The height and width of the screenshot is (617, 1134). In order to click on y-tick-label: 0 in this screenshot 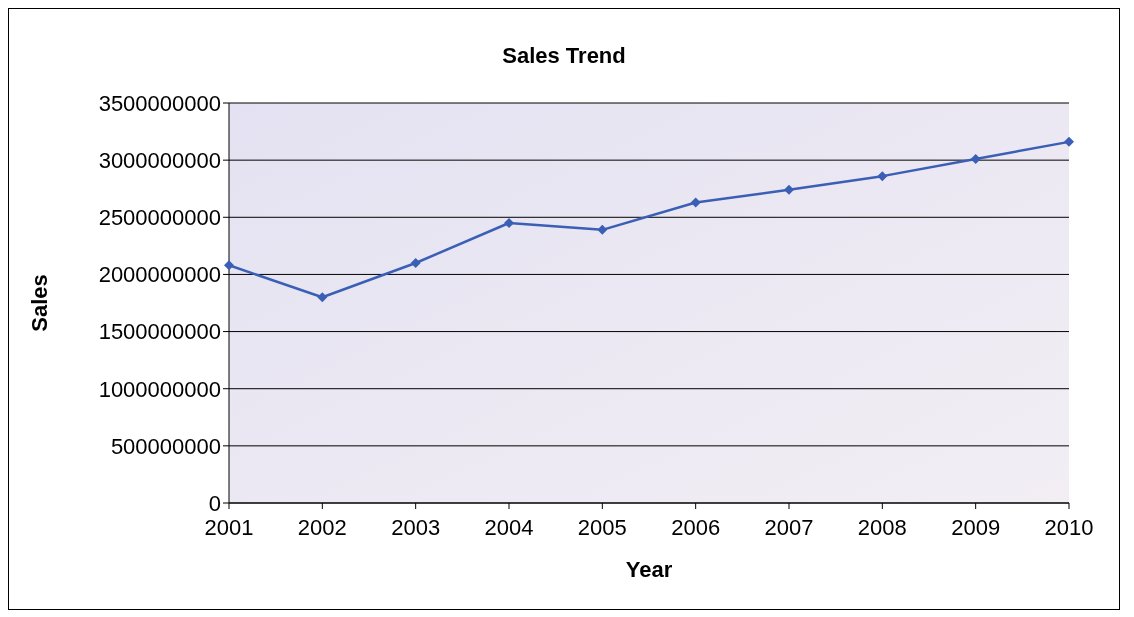, I will do `click(214, 503)`.